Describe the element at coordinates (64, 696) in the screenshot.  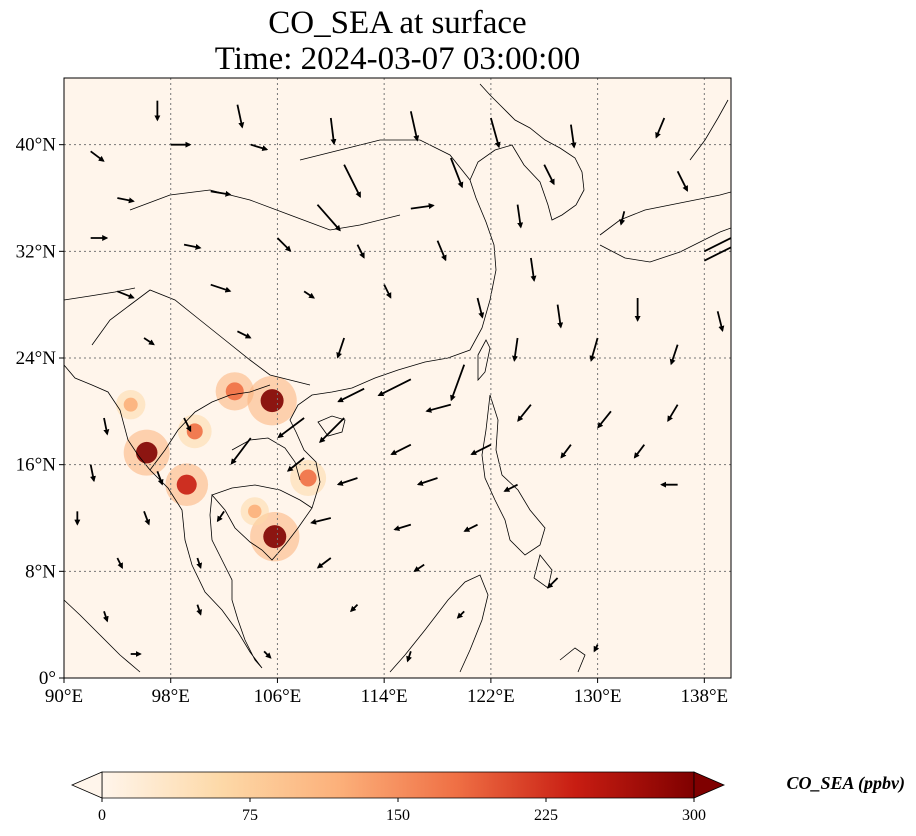
I see `longitude-tick-label: 90°E` at that location.